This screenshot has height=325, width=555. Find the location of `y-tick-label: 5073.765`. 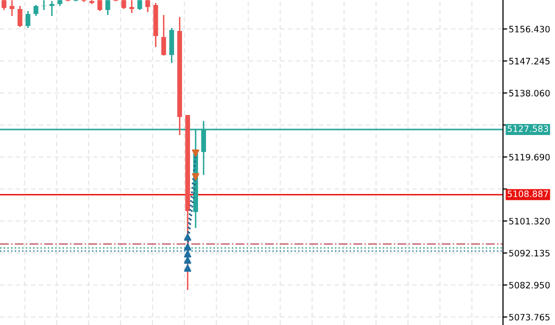

y-tick-label: 5073.765 is located at coordinates (529, 317).